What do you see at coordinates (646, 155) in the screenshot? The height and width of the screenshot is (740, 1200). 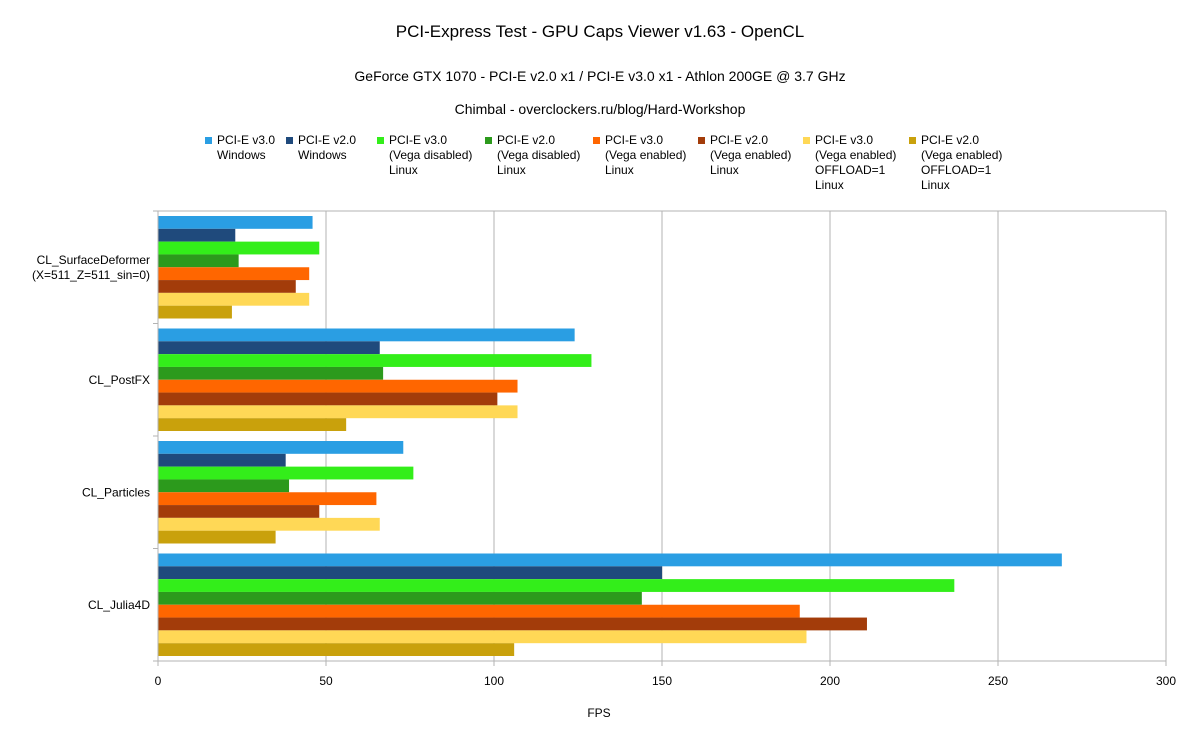 I see `legend-label: PCI-E v3.0 (Vega enabled) Linux` at bounding box center [646, 155].